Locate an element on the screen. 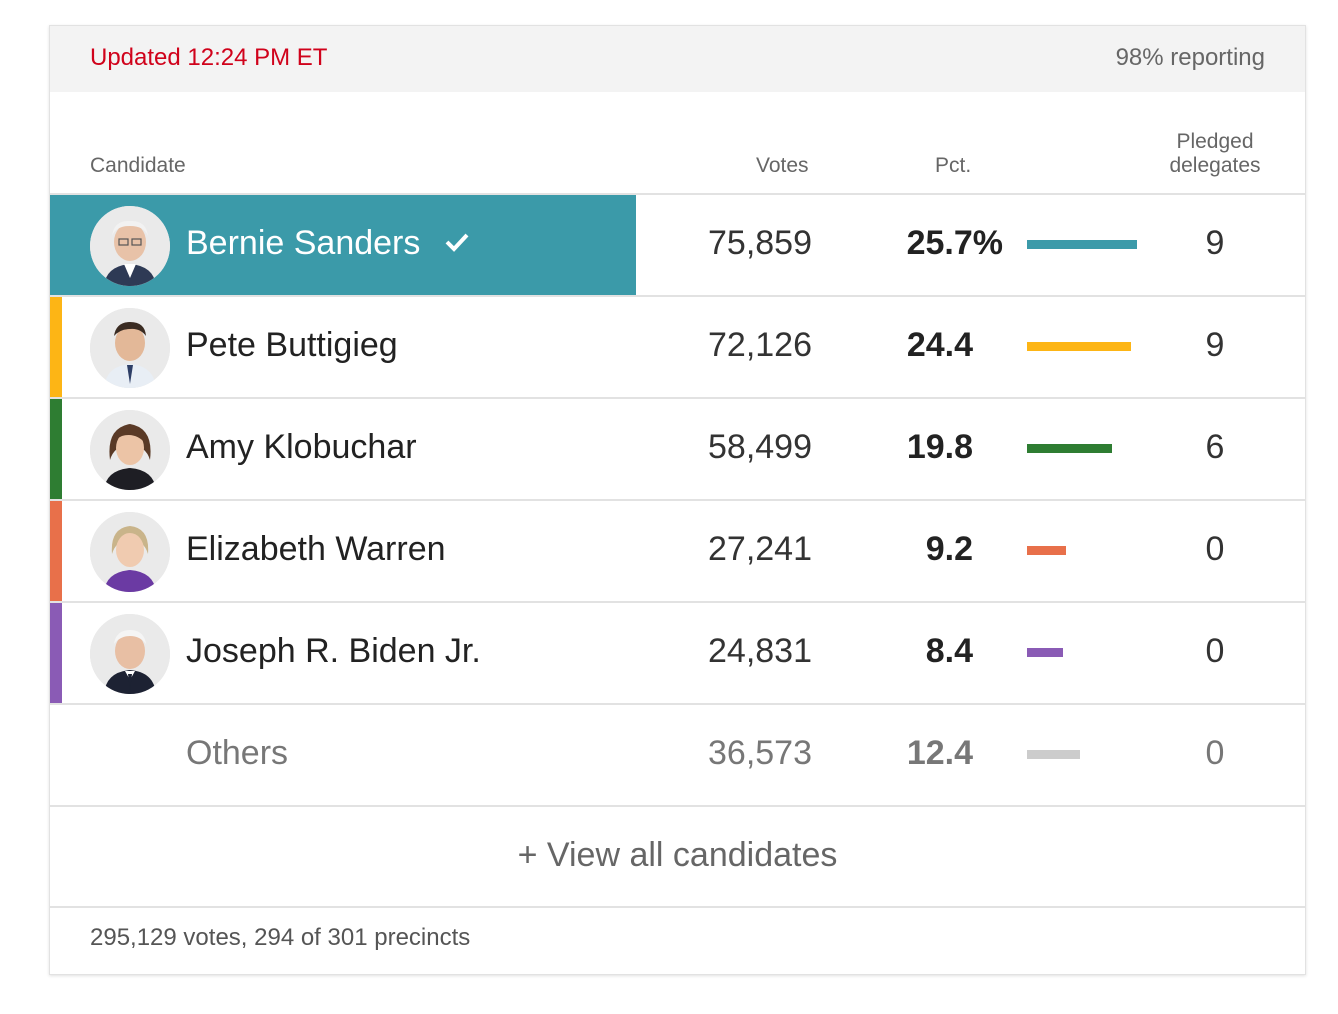 The width and height of the screenshot is (1338, 1014). table-row: Amy Klobuchar 58,499 19.8 6 is located at coordinates (677, 450).